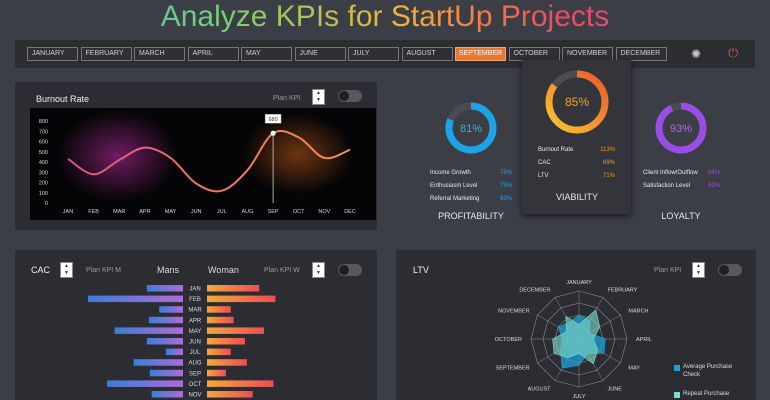 The height and width of the screenshot is (400, 770). I want to click on month-button-june: JUNE, so click(320, 54).